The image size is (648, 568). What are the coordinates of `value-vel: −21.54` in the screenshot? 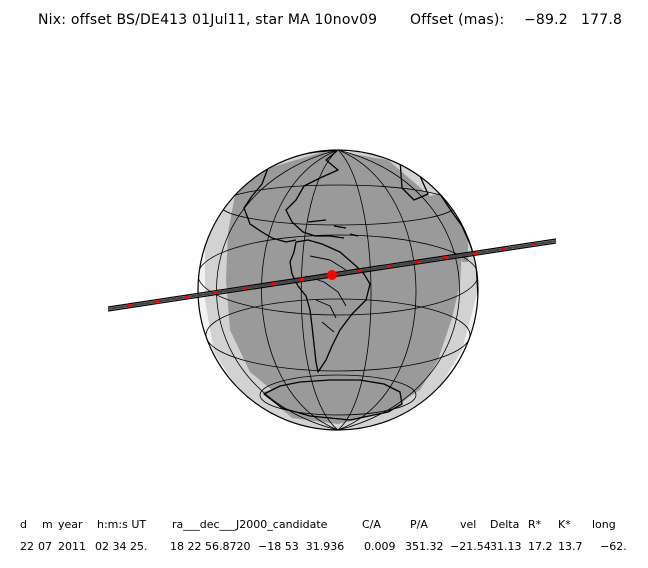 It's located at (470, 546).